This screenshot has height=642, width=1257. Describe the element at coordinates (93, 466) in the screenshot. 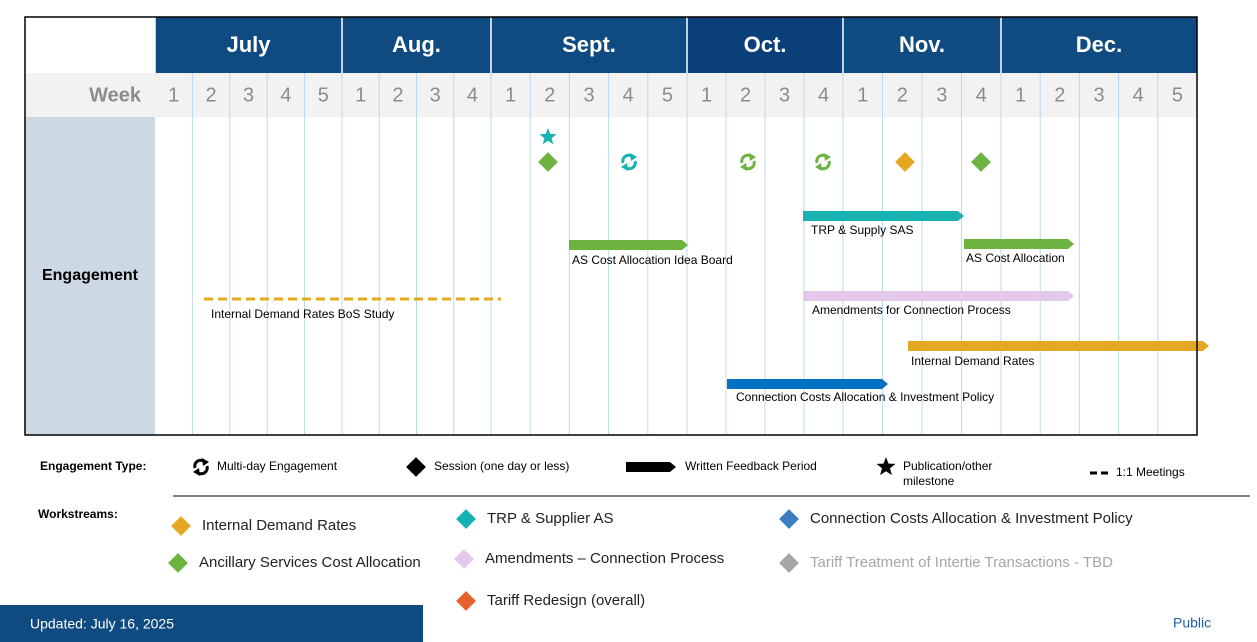

I see `legend-title: Engagement Type:` at that location.